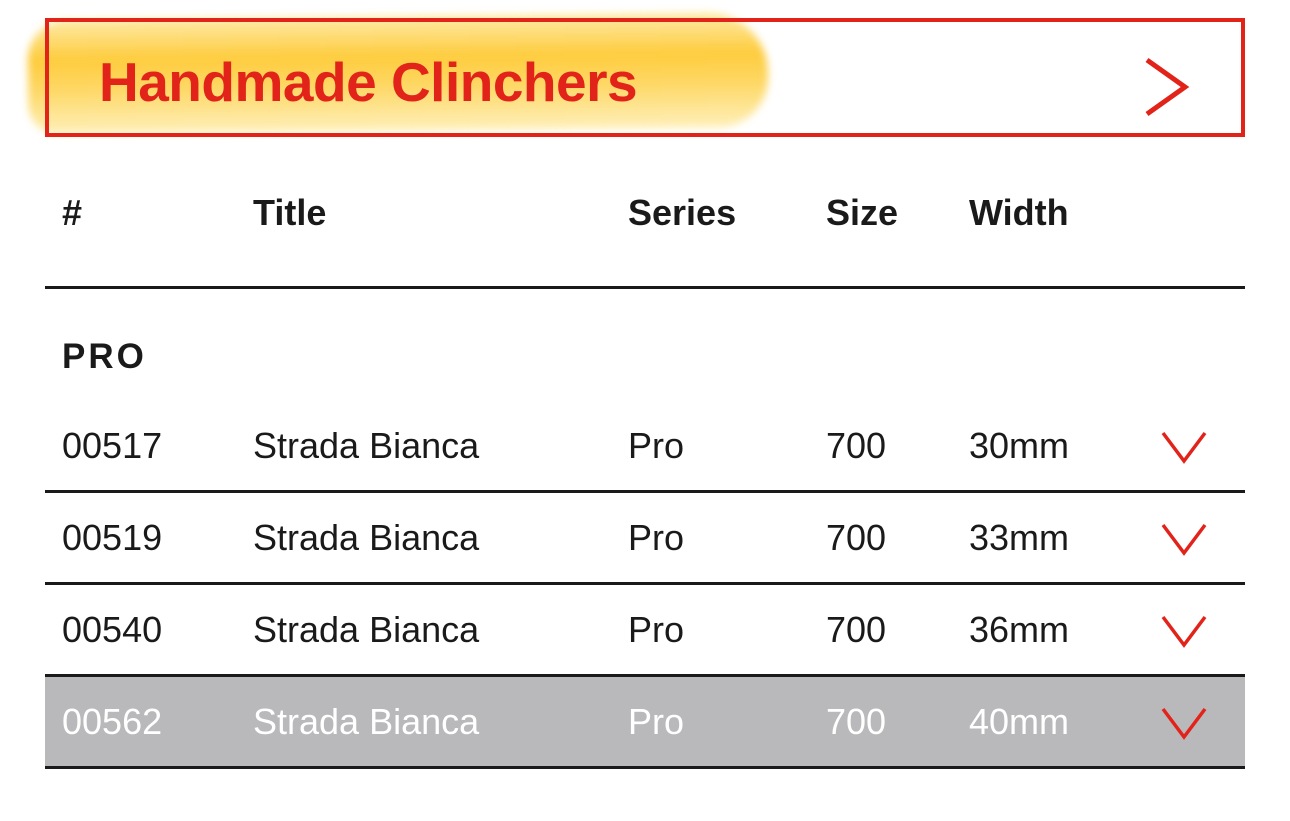  I want to click on cell-number: 00540, so click(112, 629).